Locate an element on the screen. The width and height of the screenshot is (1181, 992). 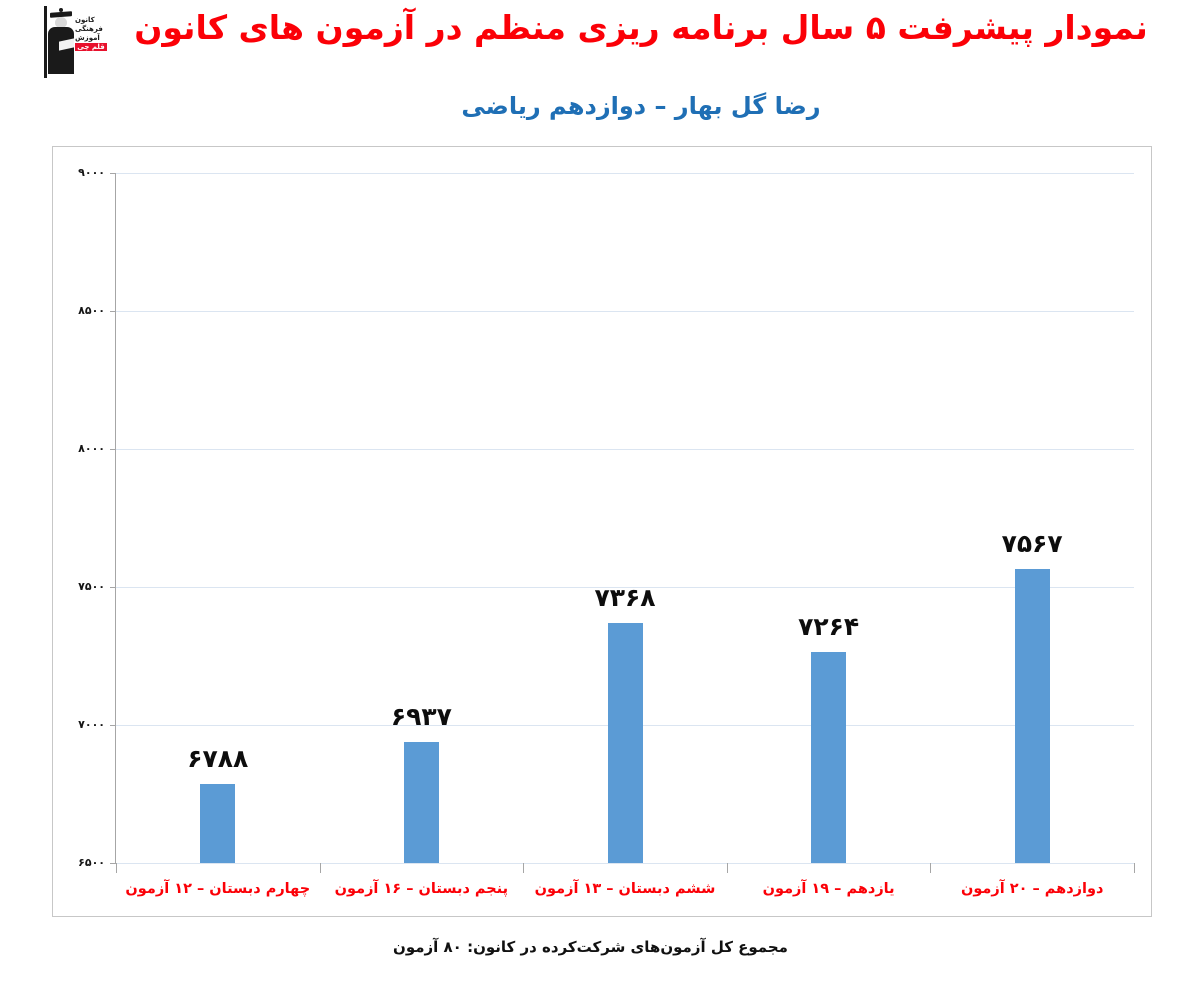
y-axis-label: ۶۵۰۰ is located at coordinates (91, 862).